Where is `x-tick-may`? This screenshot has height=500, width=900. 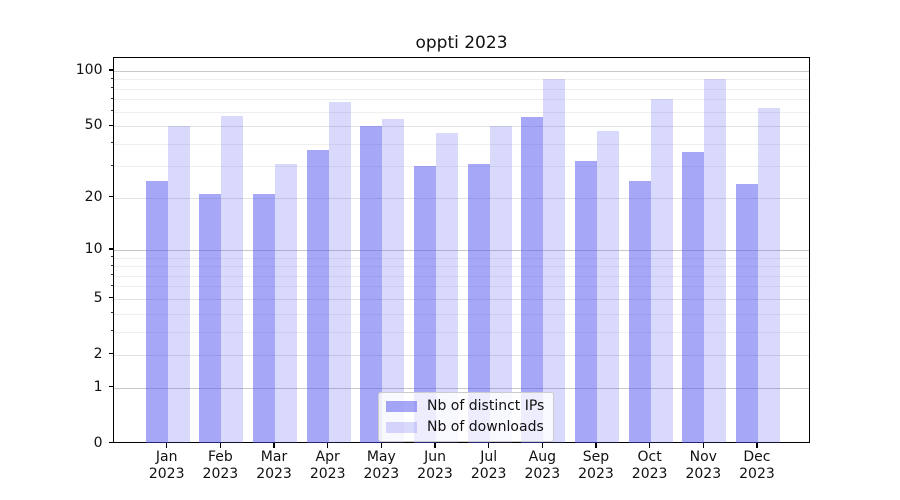
x-tick-may is located at coordinates (381, 445).